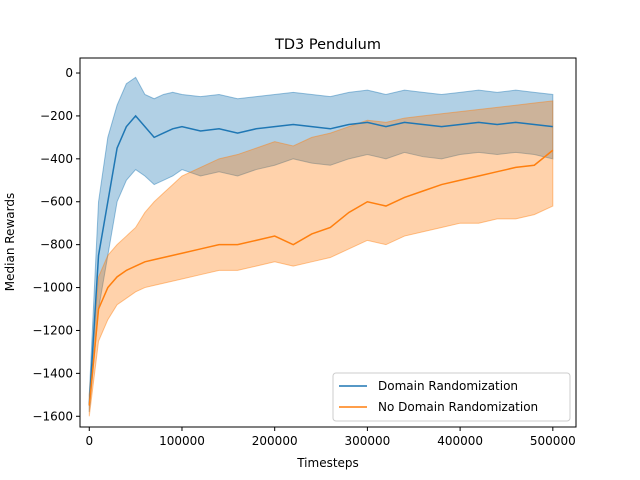 The height and width of the screenshot is (480, 640). What do you see at coordinates (52, 416) in the screenshot?
I see `y-tick-label: −1600` at bounding box center [52, 416].